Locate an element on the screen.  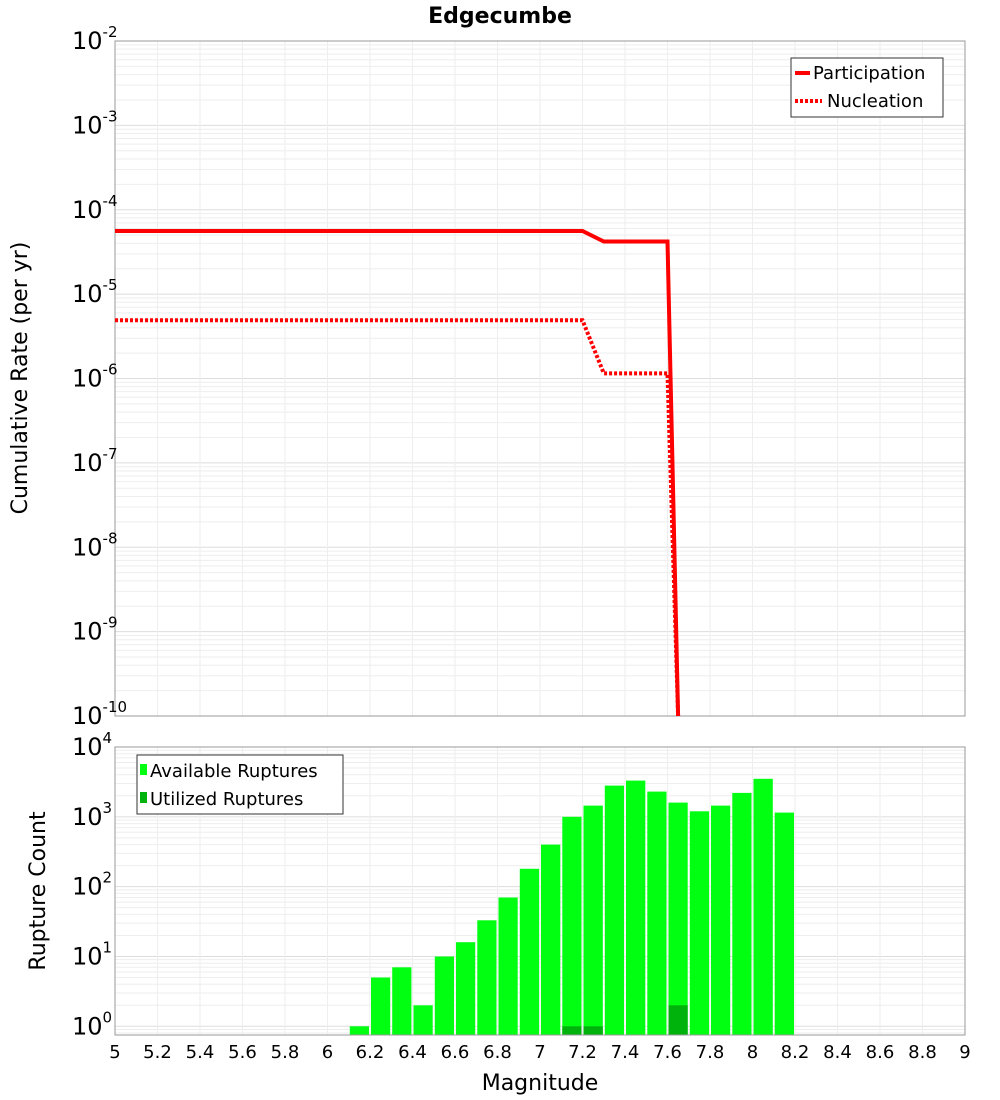
x-tick-label: 8.2 is located at coordinates (795, 1052).